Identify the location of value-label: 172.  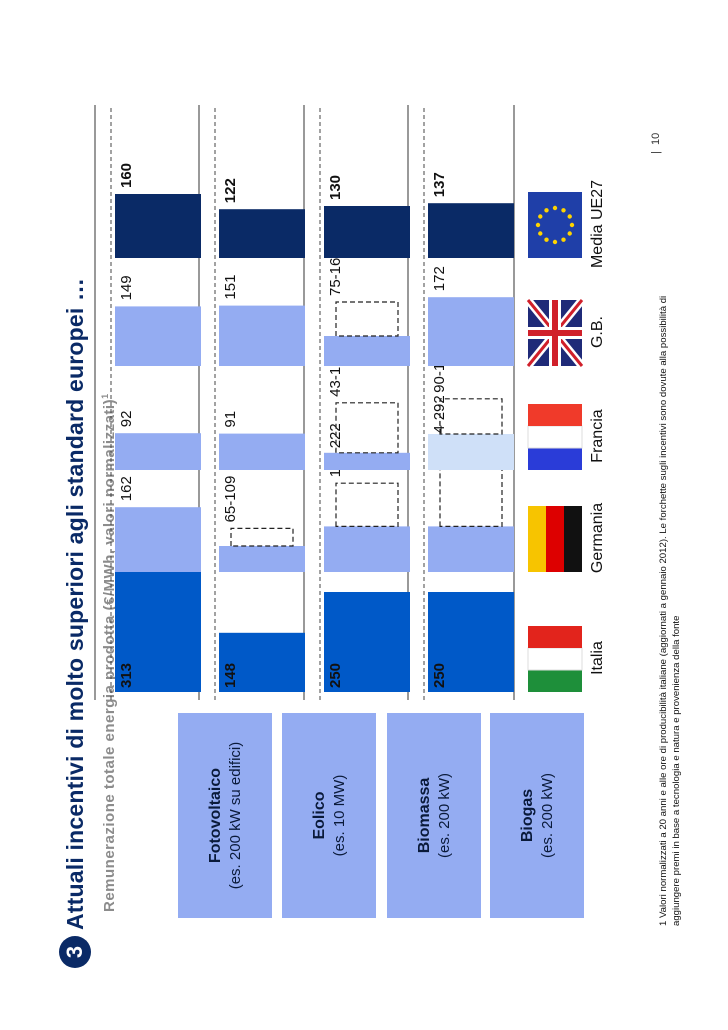
(439, 278).